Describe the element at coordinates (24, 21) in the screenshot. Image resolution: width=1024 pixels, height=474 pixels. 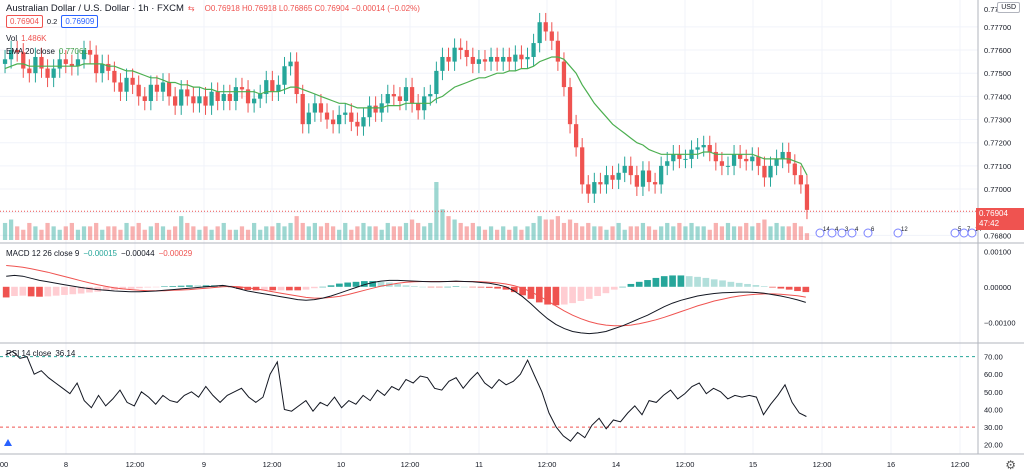
I see `sell-button: 0.76904` at that location.